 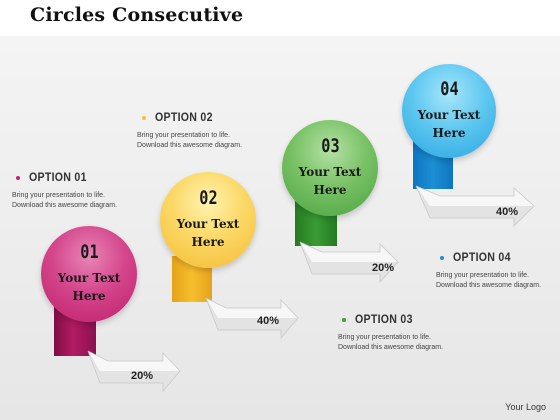 What do you see at coordinates (383, 268) in the screenshot?
I see `step-3-percent: 20%` at bounding box center [383, 268].